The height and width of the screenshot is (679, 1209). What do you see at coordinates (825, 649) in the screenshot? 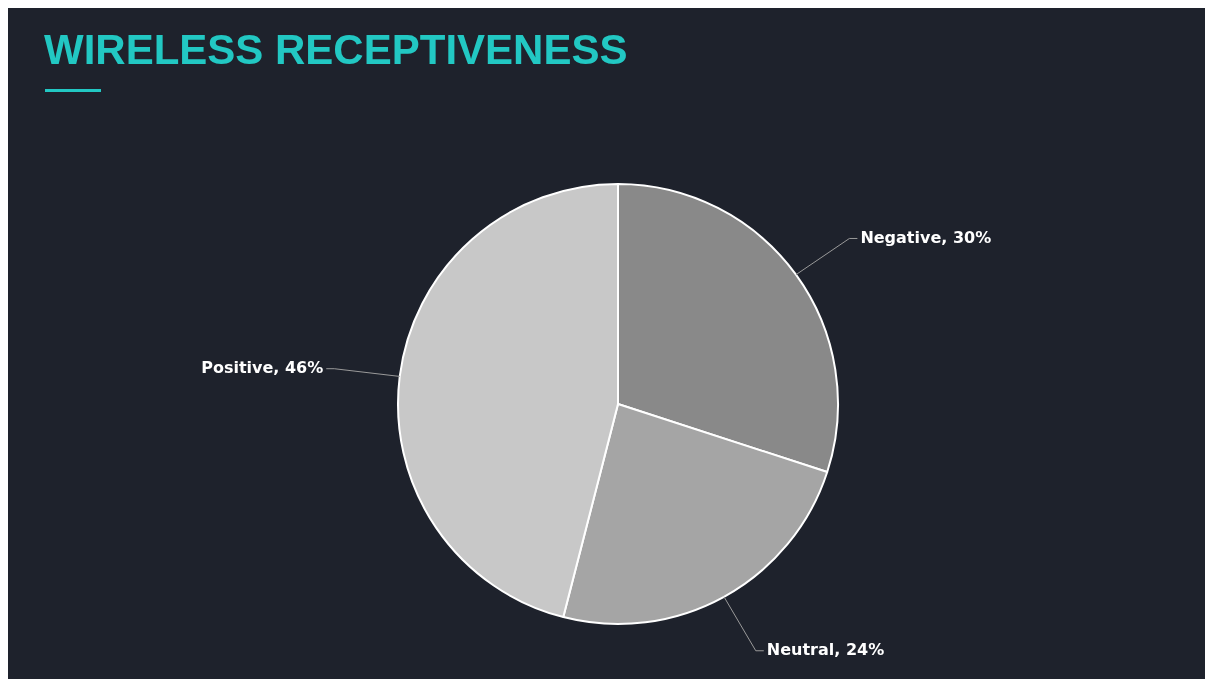
I see `slice-label: Neutral, 24%` at bounding box center [825, 649].